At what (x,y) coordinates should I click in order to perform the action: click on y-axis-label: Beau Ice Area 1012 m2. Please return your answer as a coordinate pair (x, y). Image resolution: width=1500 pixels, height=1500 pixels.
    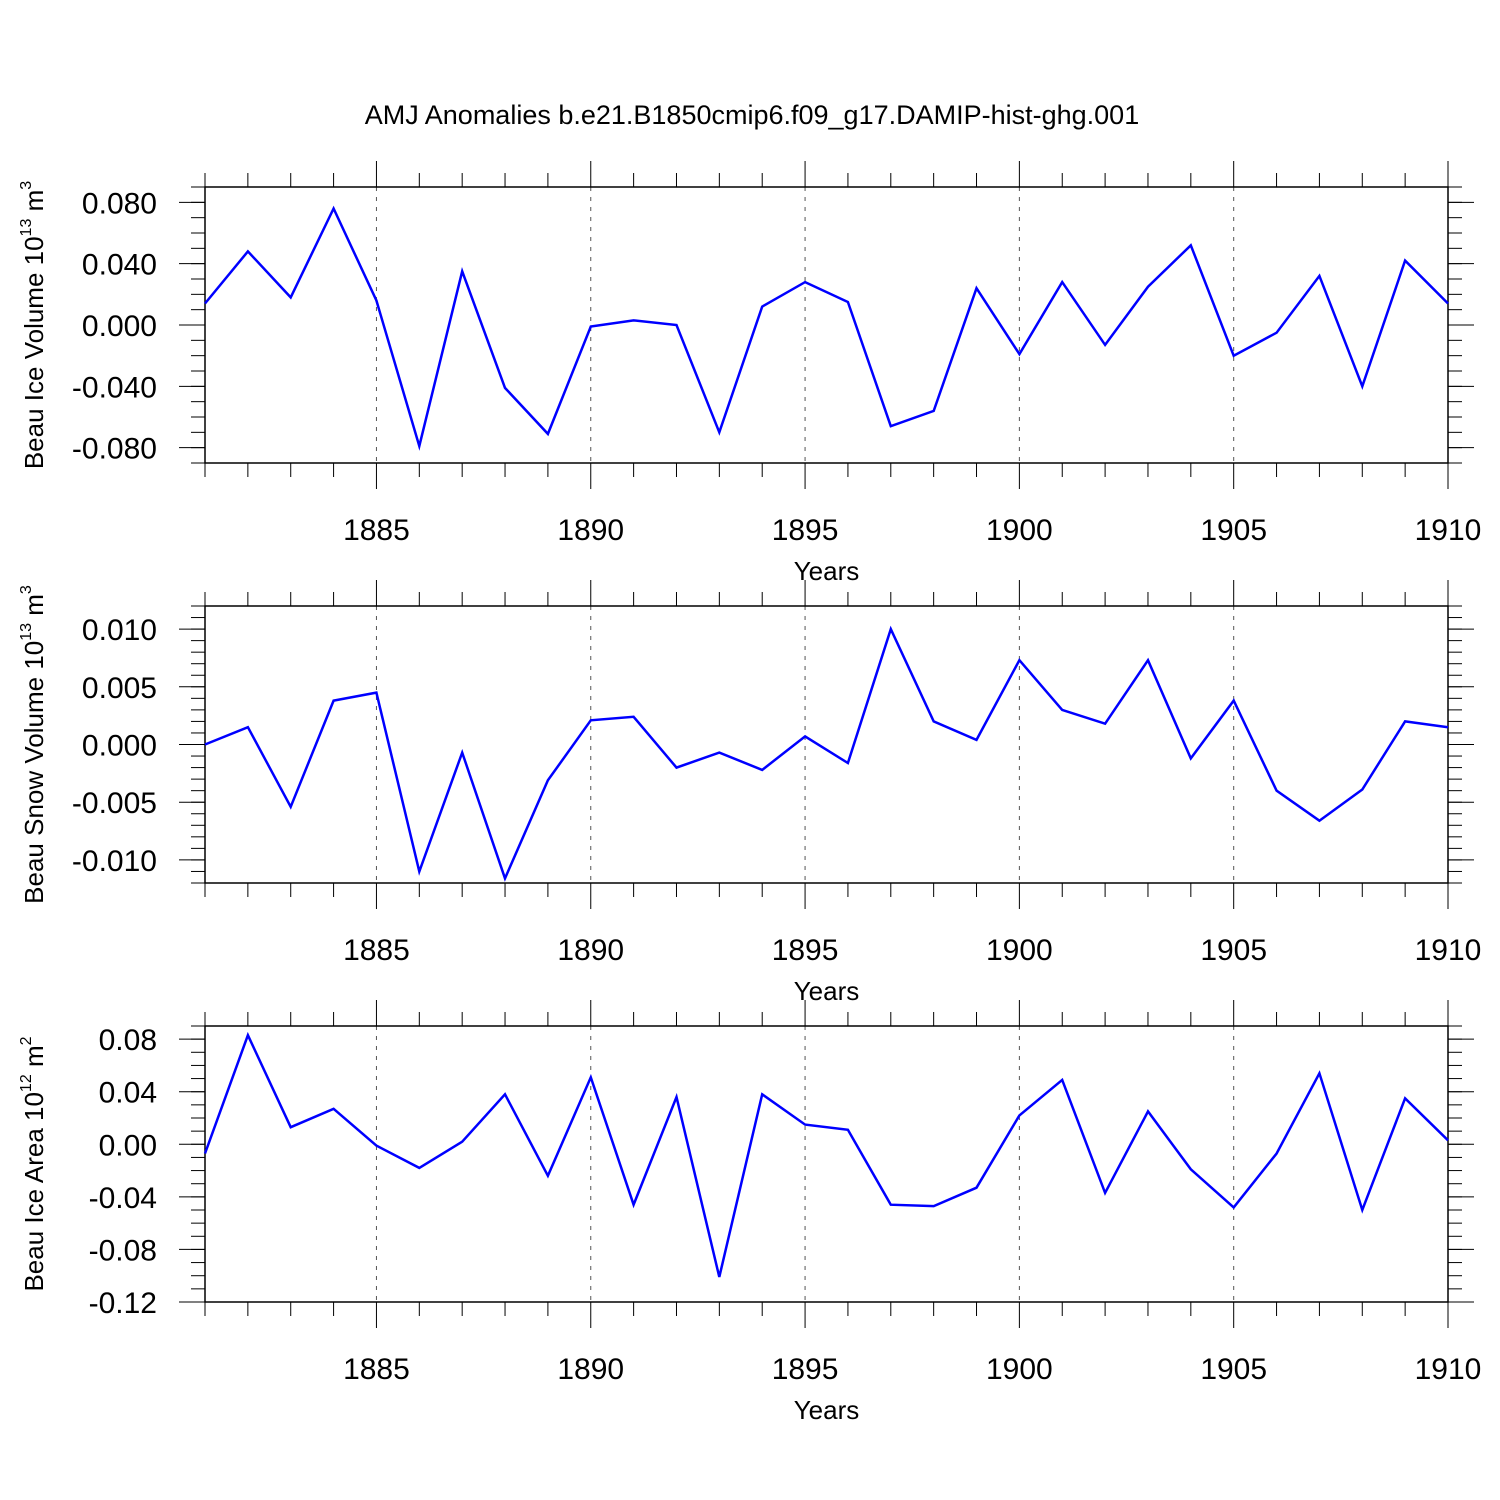
    Looking at the image, I should click on (33, 1163).